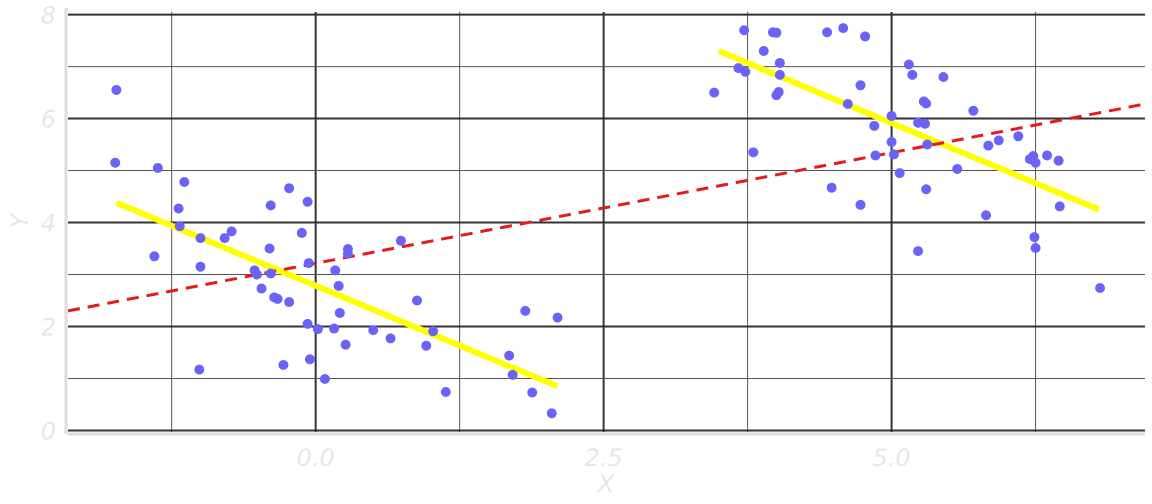  I want to click on cluster-fit-line, so click(337, 294).